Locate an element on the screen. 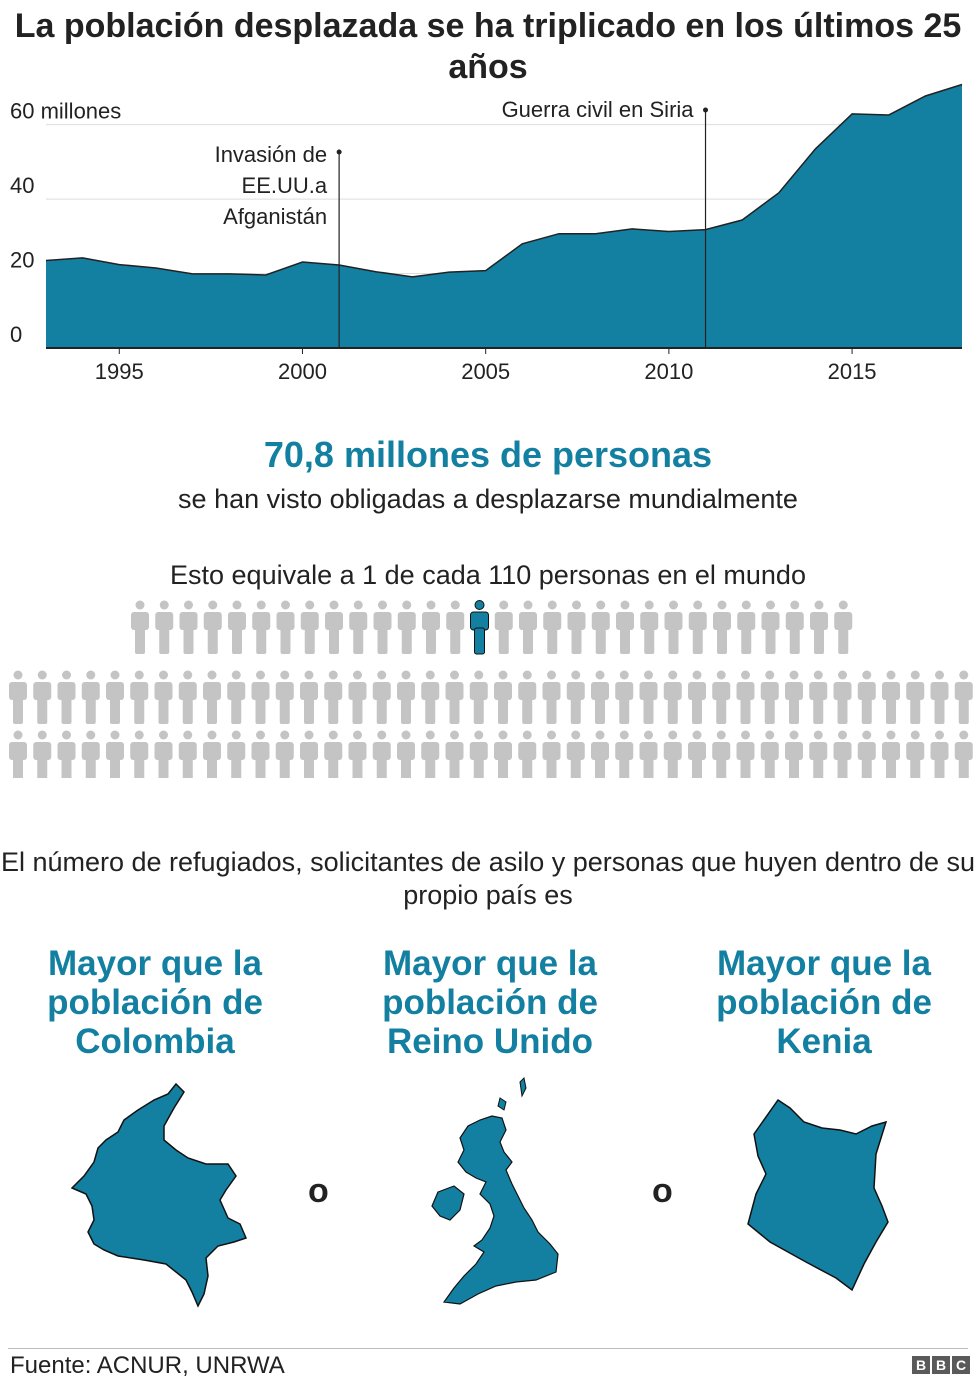  headline-total: 70,8 millones de personas is located at coordinates (488, 454).